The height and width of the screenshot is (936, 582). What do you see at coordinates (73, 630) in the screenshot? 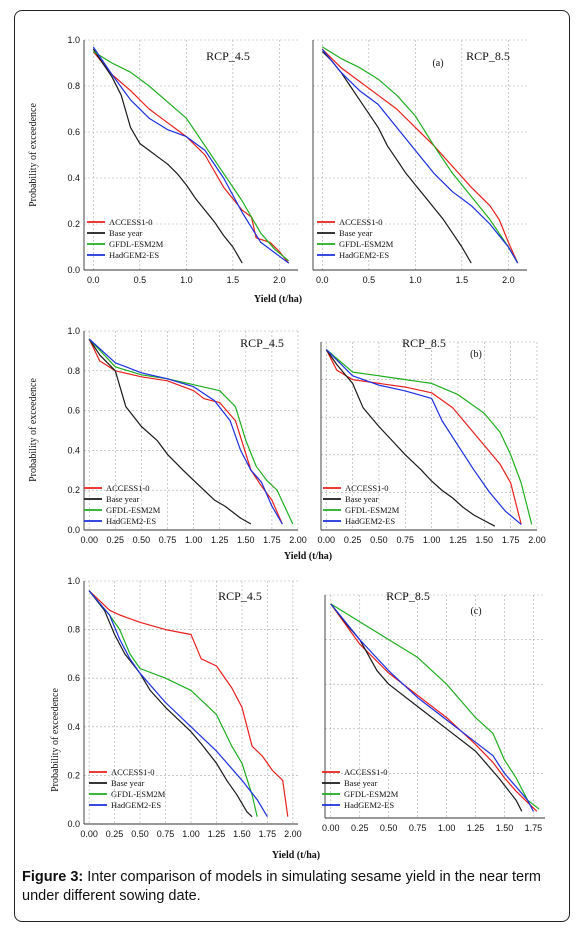
I see `y-tick-label: 0.8` at bounding box center [73, 630].